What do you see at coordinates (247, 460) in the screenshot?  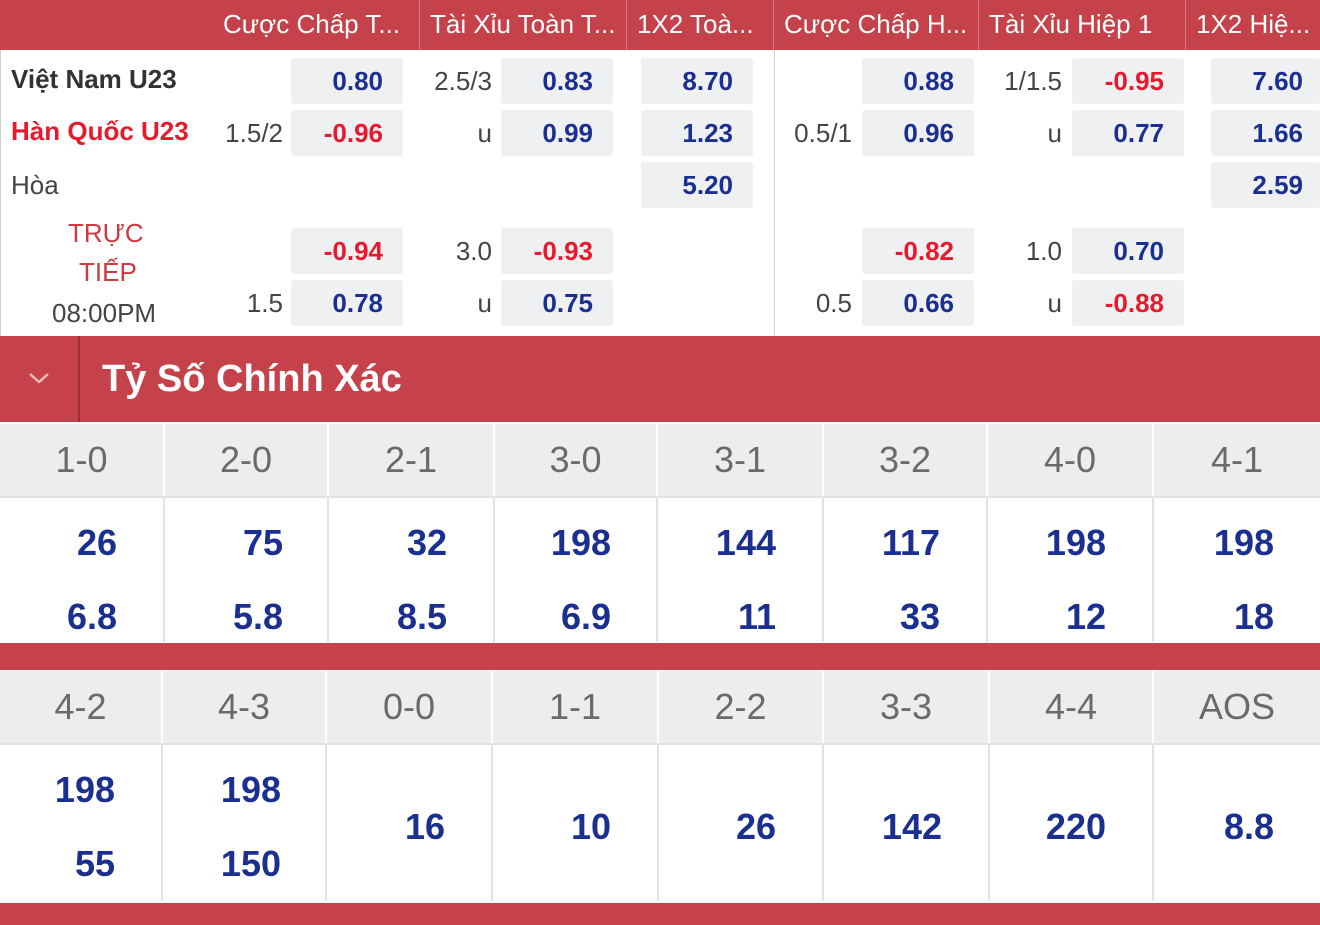 I see `score-header: 2-0` at bounding box center [247, 460].